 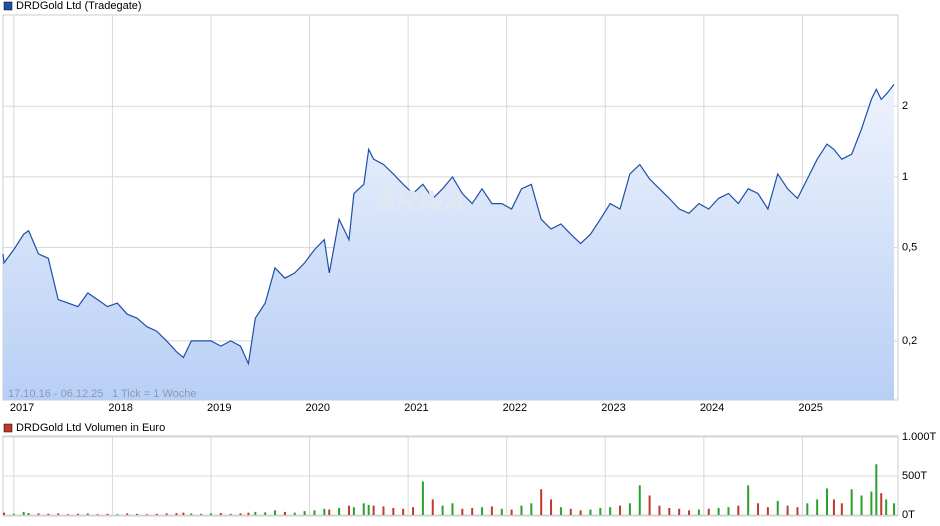 What do you see at coordinates (908, 515) in the screenshot?
I see `y-tick-label: 0T` at bounding box center [908, 515].